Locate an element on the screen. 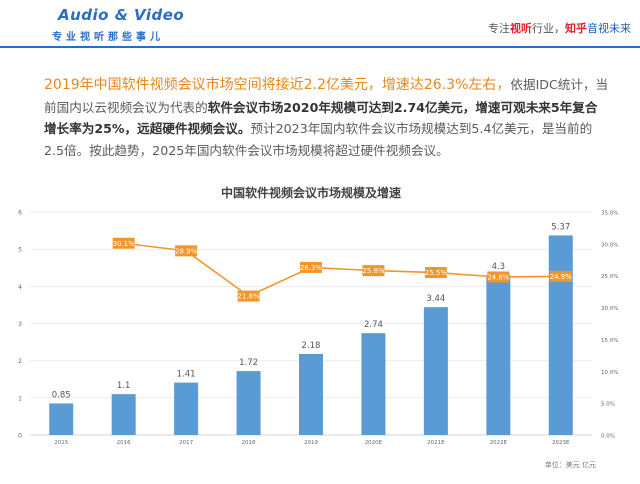 The height and width of the screenshot is (484, 640). left-tick-label: 1 is located at coordinates (20, 398).